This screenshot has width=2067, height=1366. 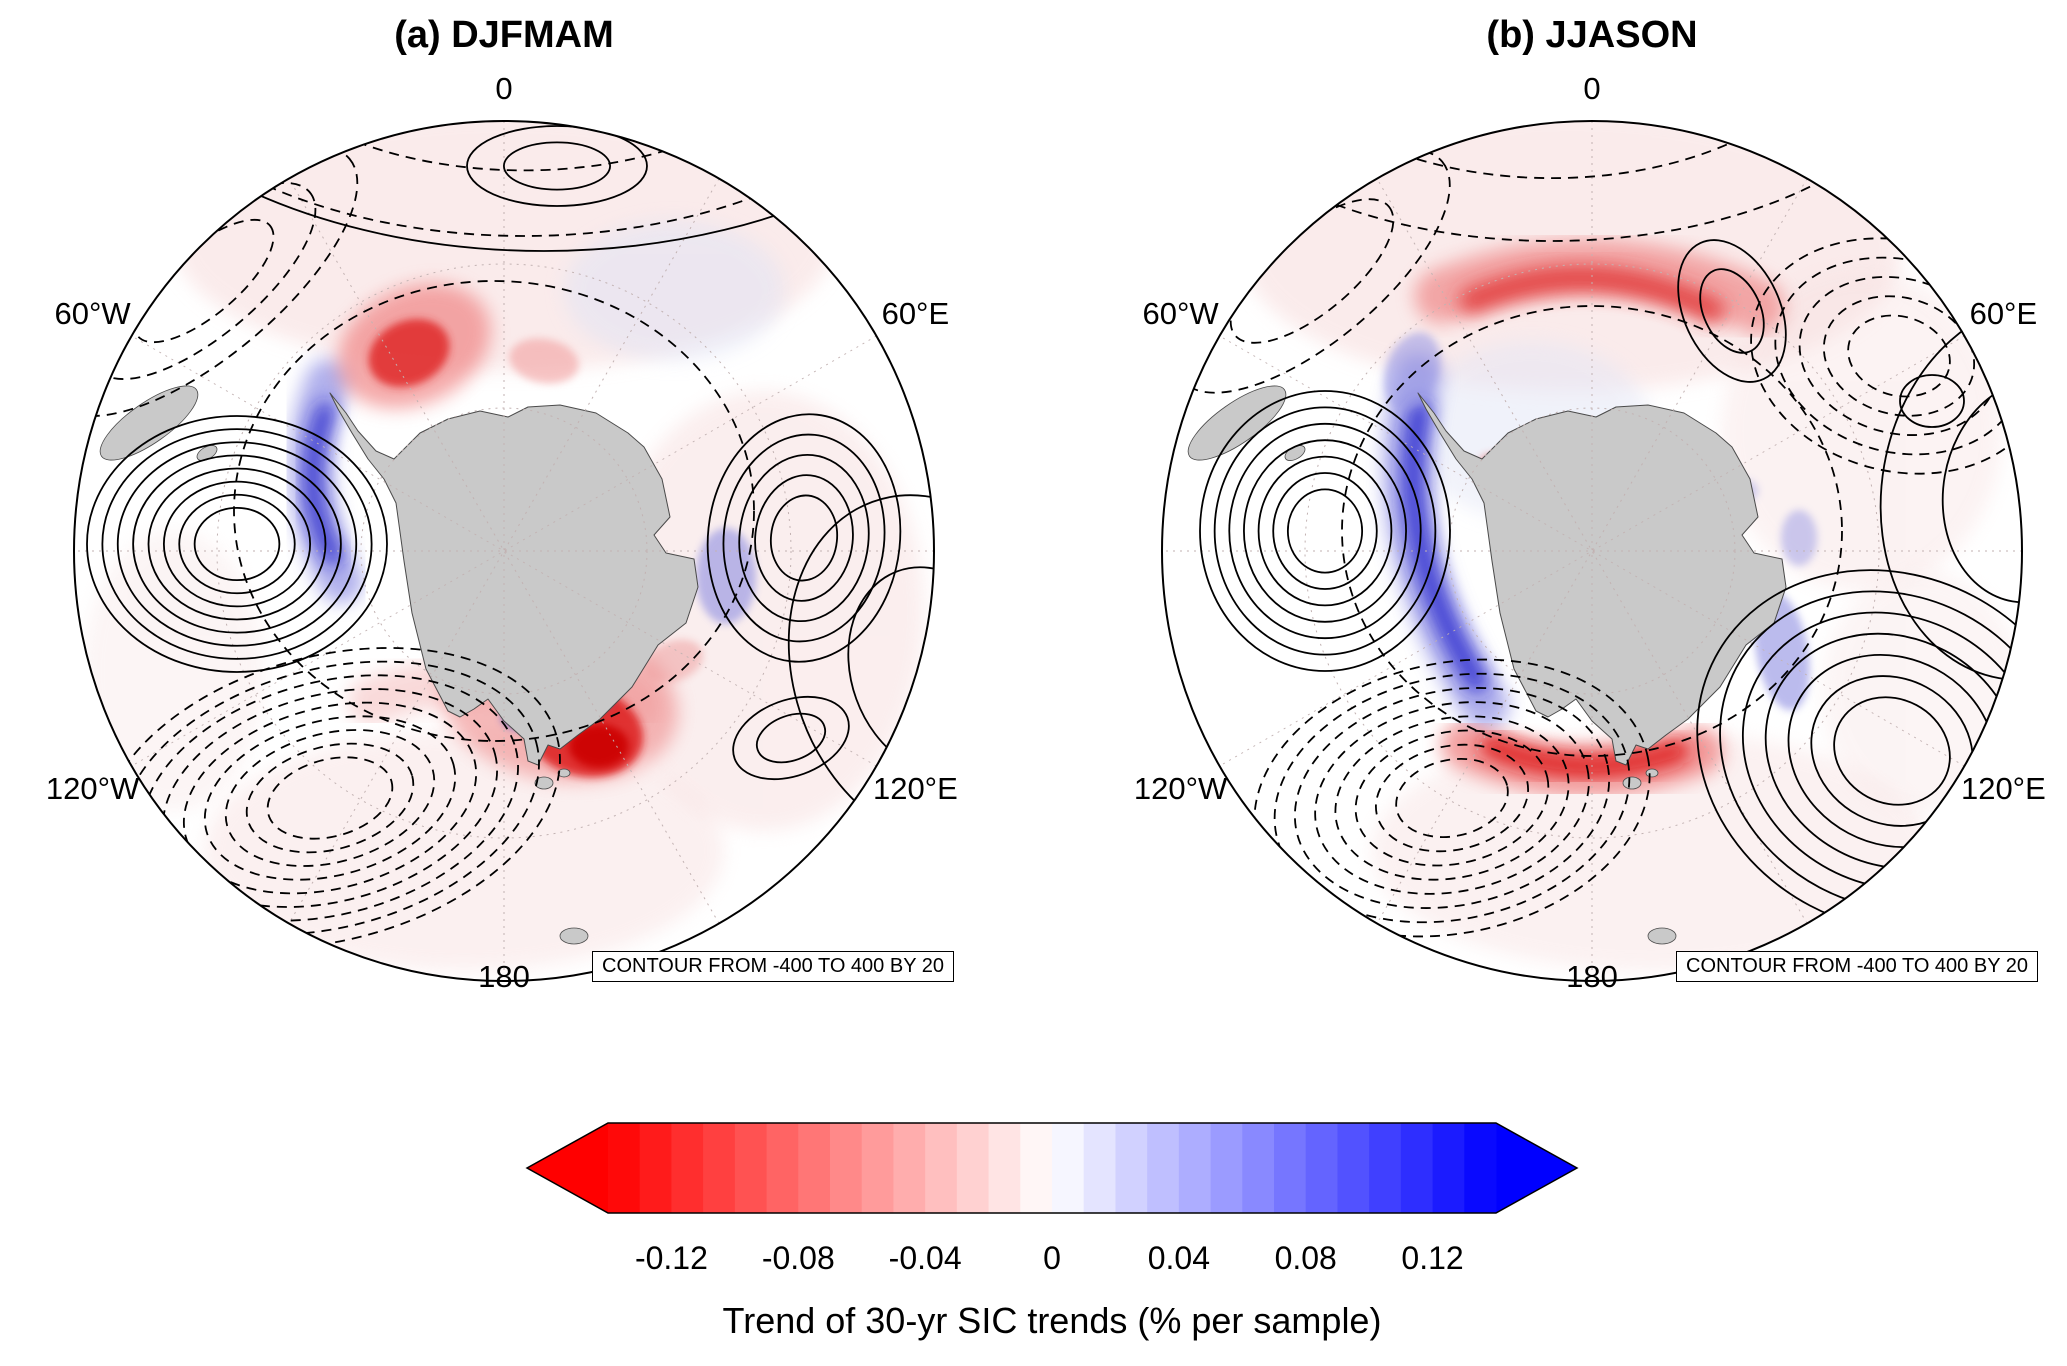 What do you see at coordinates (92, 788) in the screenshot?
I see `lon-label-0-4: 120°W` at bounding box center [92, 788].